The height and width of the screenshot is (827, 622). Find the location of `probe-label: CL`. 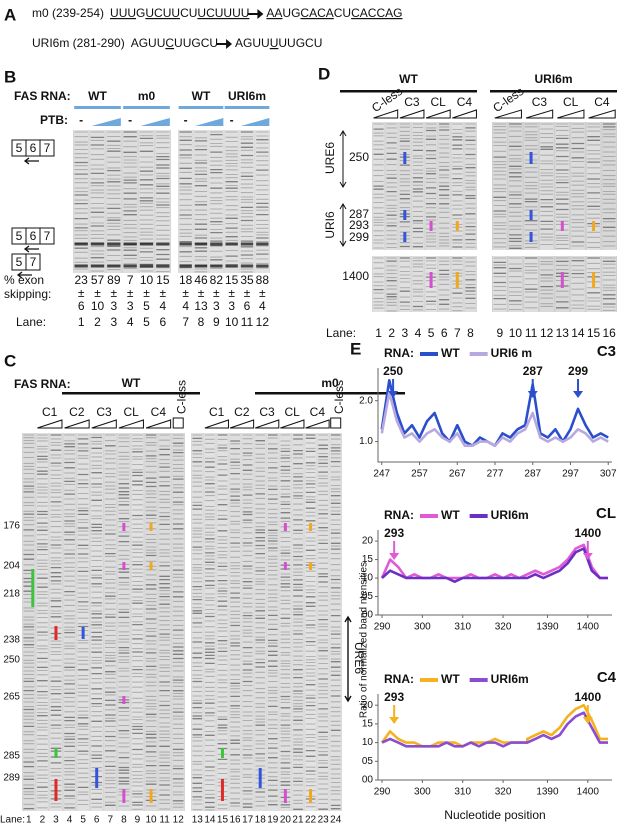

probe-label: CL is located at coordinates (292, 412).